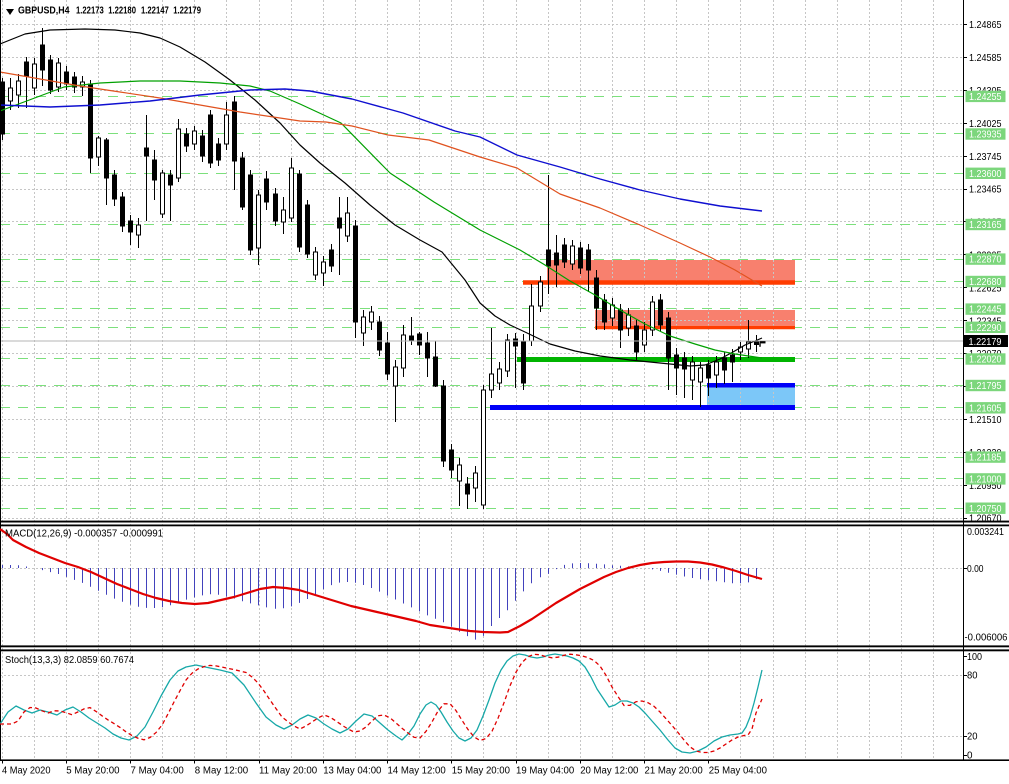 The image size is (1009, 784). What do you see at coordinates (972, 737) in the screenshot?
I see `svg-text: 20` at bounding box center [972, 737].